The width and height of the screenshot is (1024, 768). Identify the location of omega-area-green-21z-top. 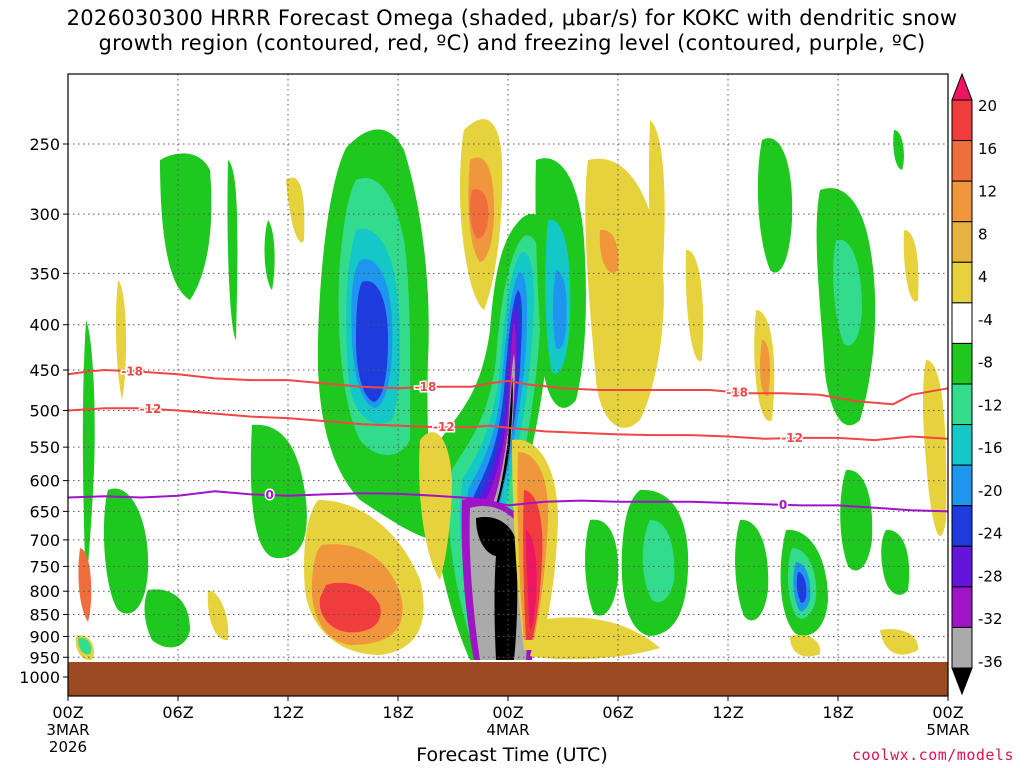
(898, 150).